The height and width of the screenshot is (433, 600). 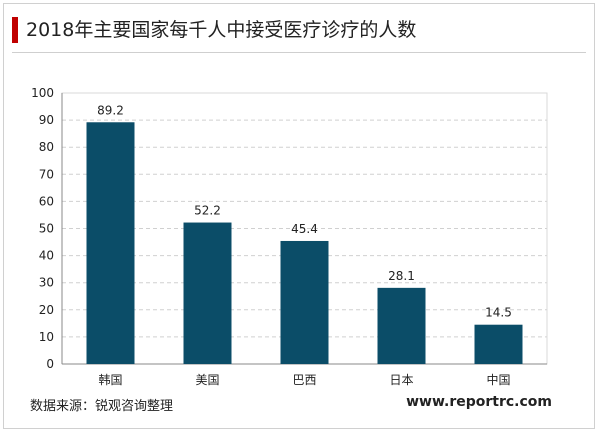 I want to click on y-tick-label: 90, so click(x=46, y=120).